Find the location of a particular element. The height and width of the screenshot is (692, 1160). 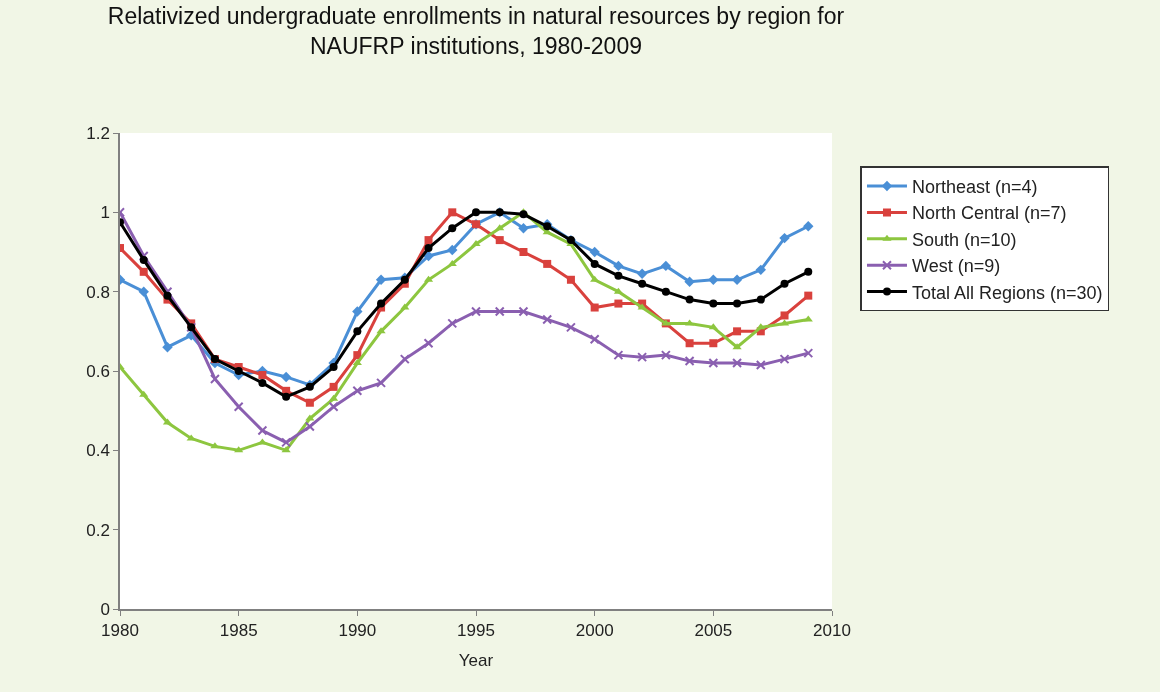

x-tick-label: 1985 is located at coordinates (238, 631).